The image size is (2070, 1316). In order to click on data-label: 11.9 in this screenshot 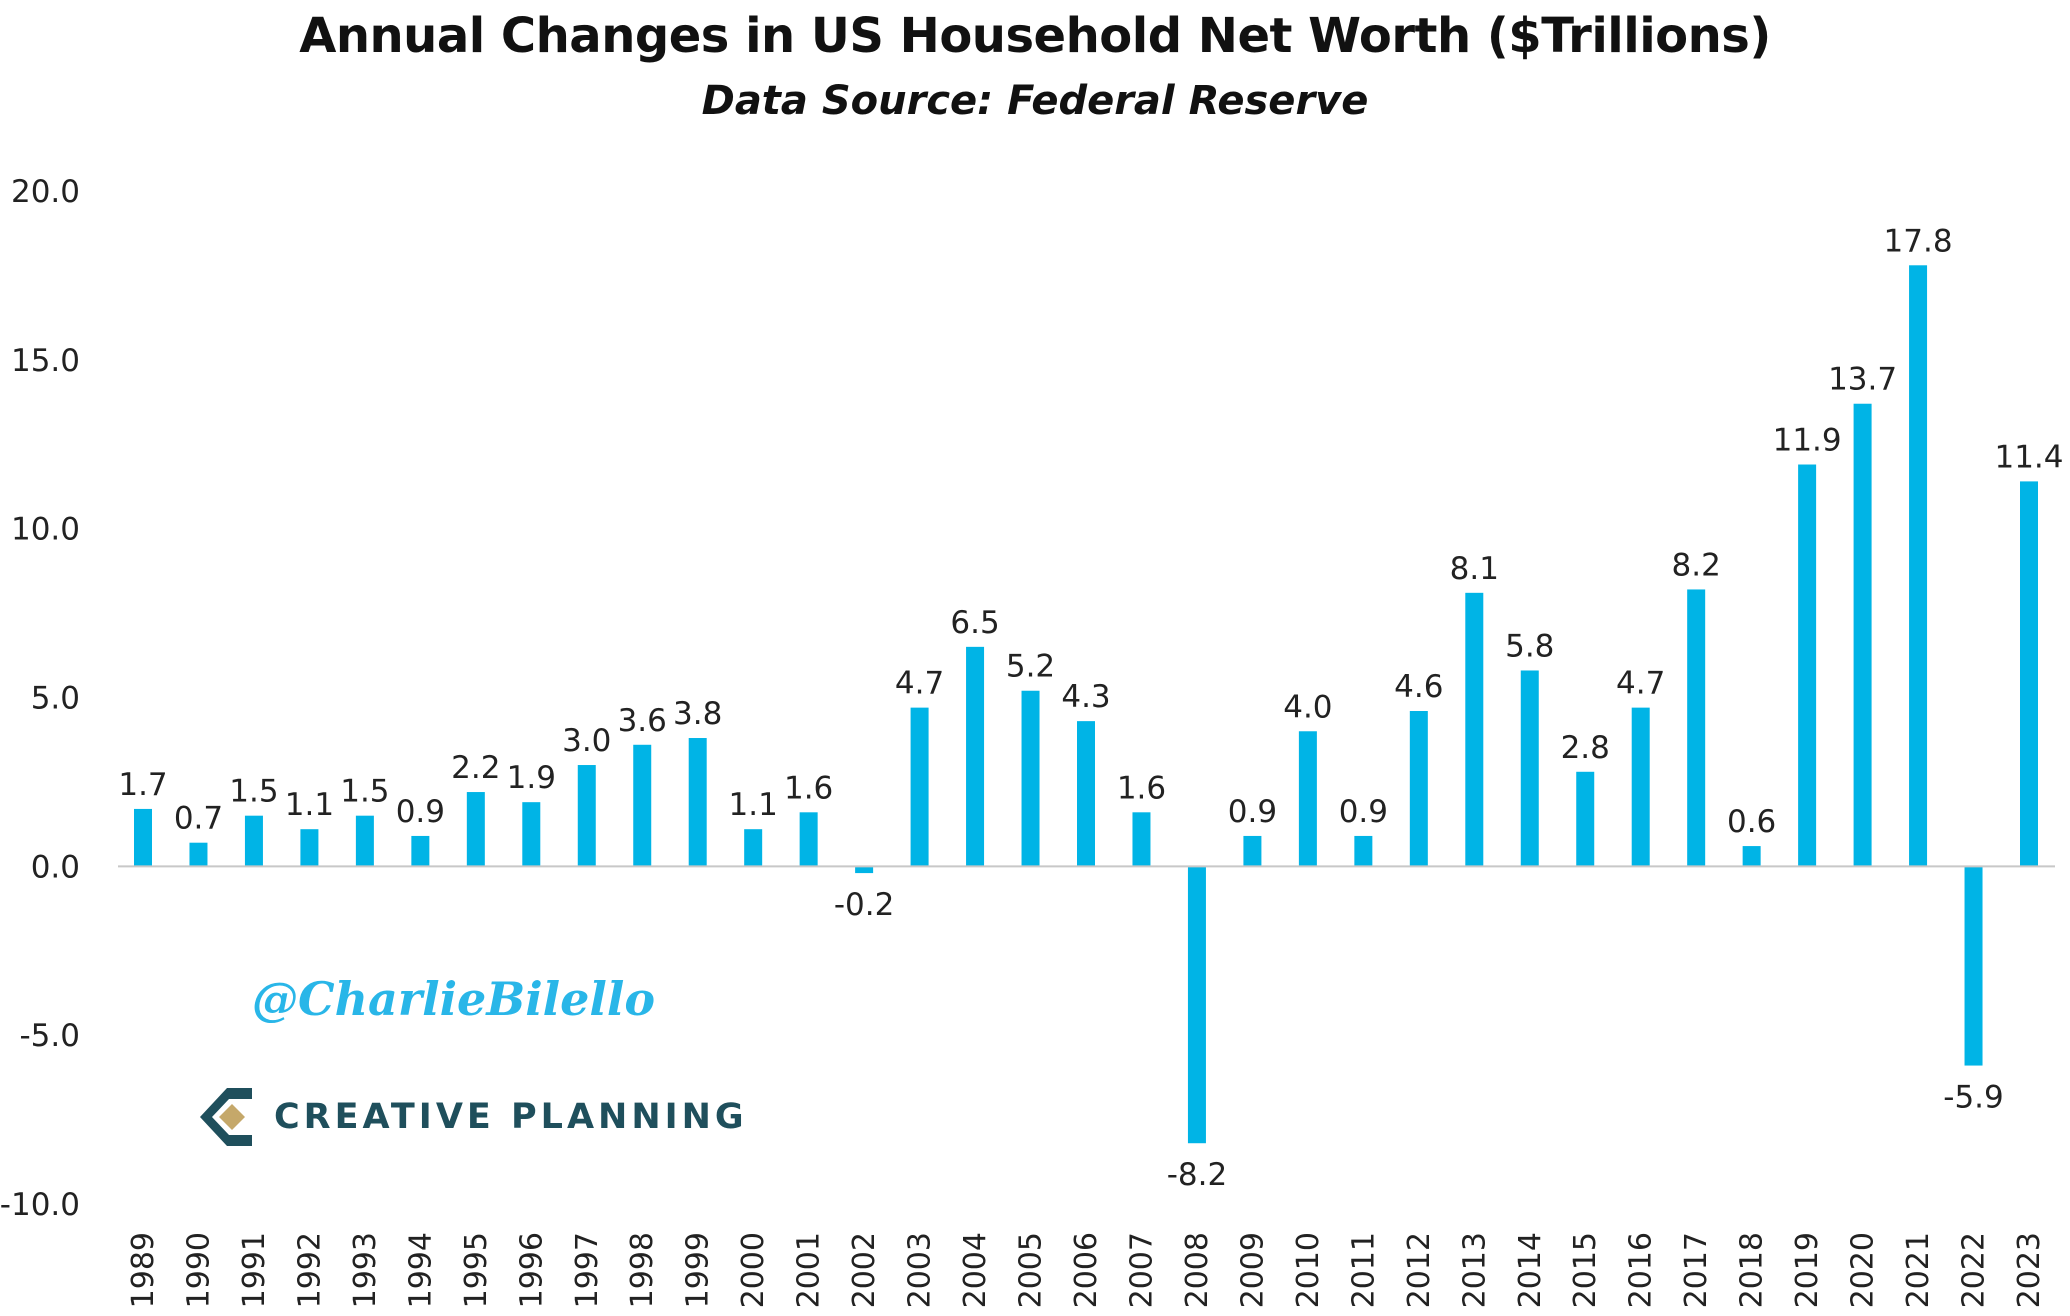, I will do `click(1807, 441)`.